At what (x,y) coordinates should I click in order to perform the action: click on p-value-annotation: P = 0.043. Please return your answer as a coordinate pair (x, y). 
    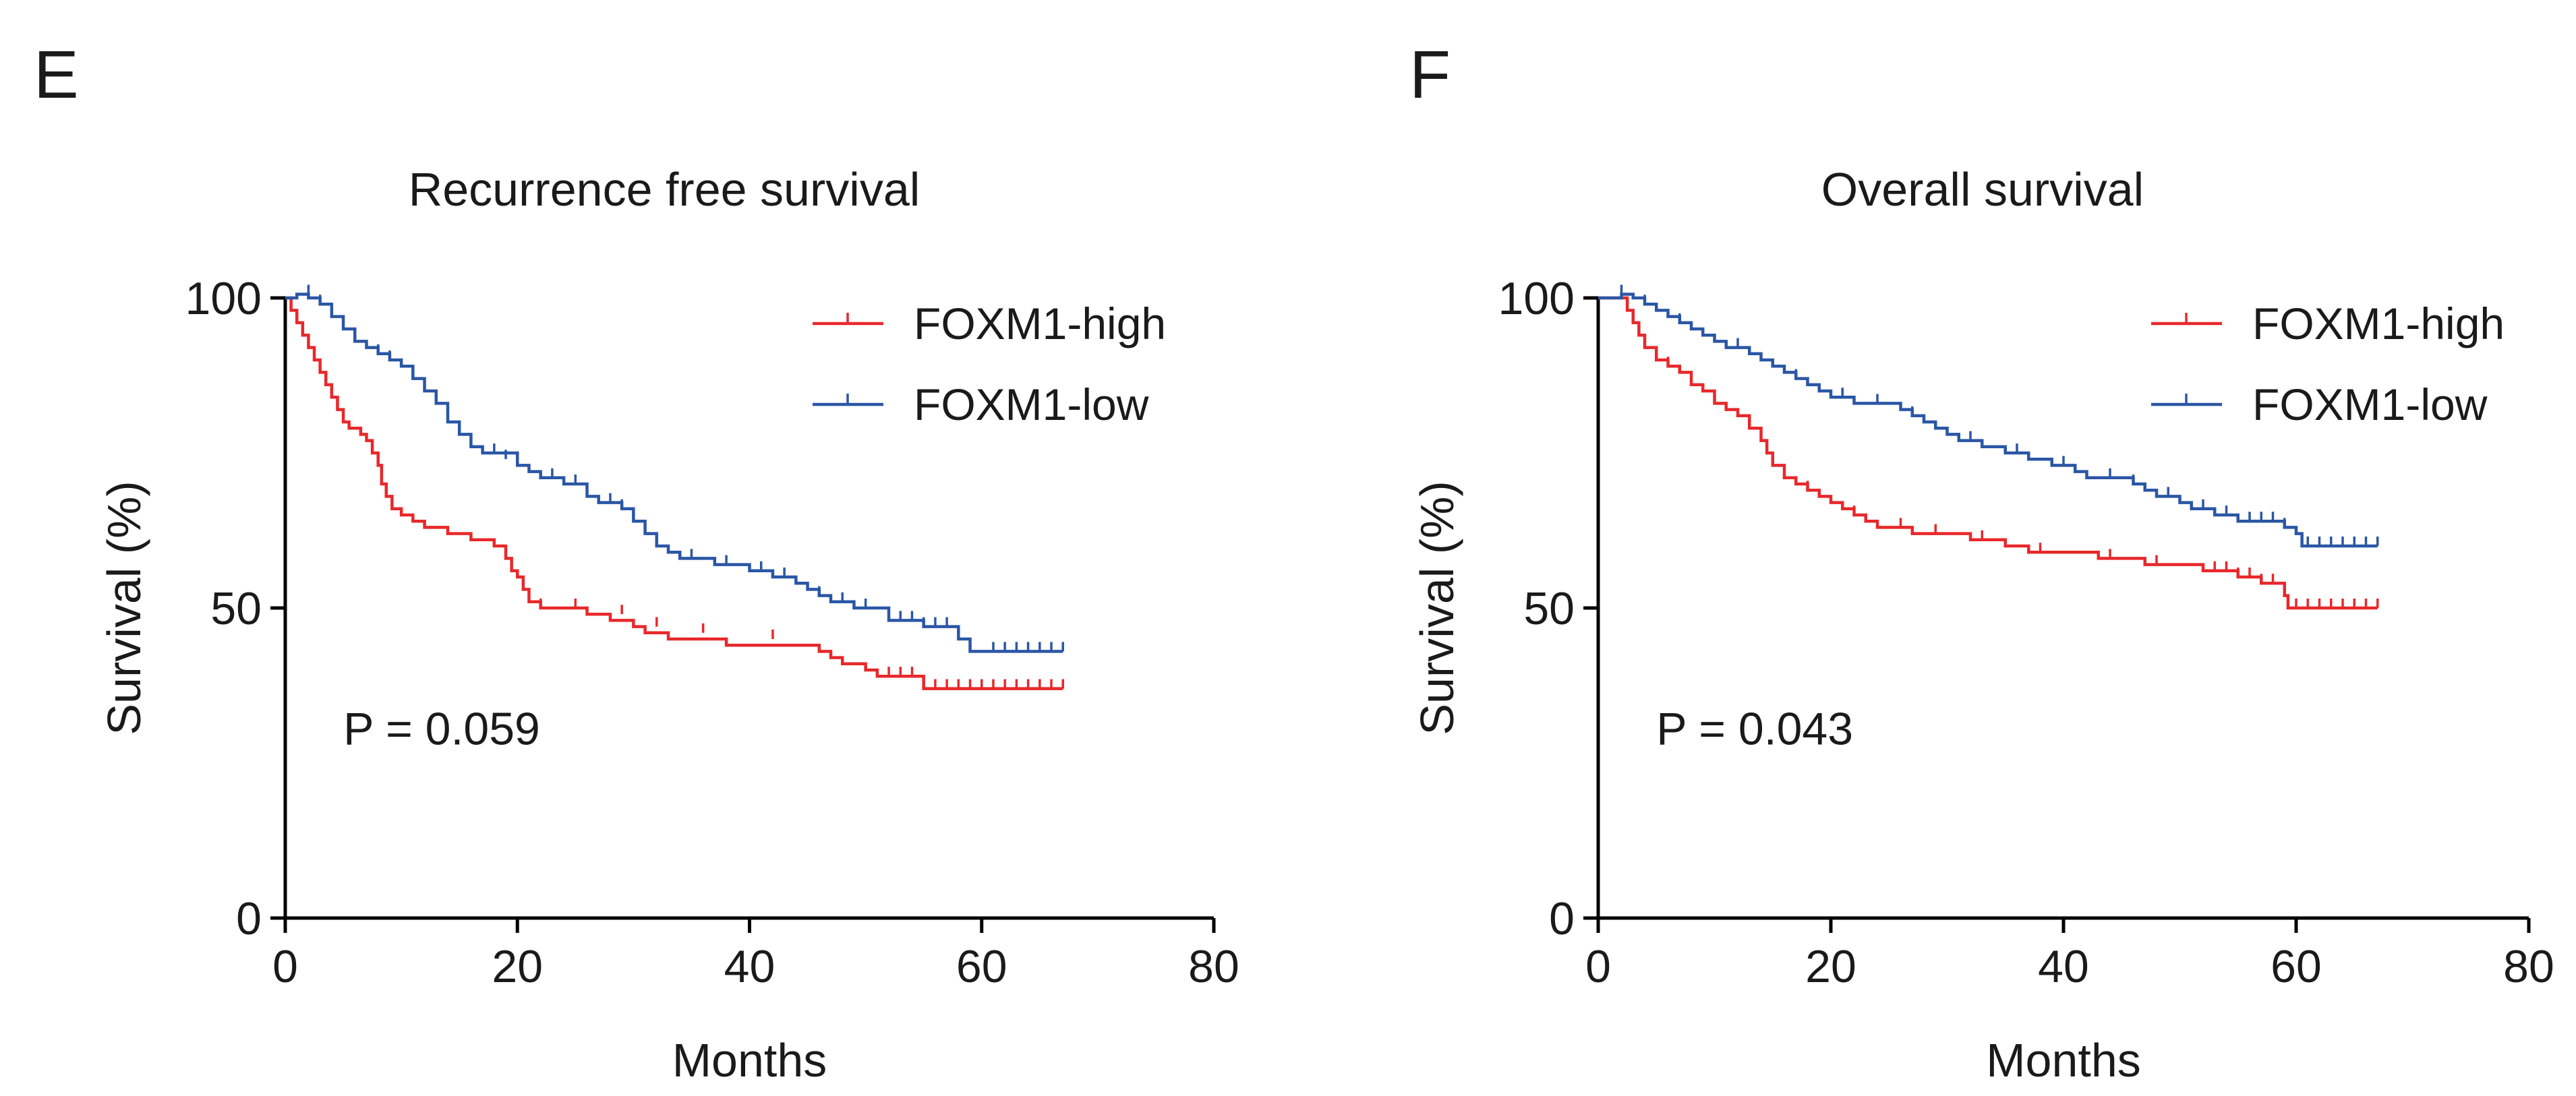
    Looking at the image, I should click on (1754, 728).